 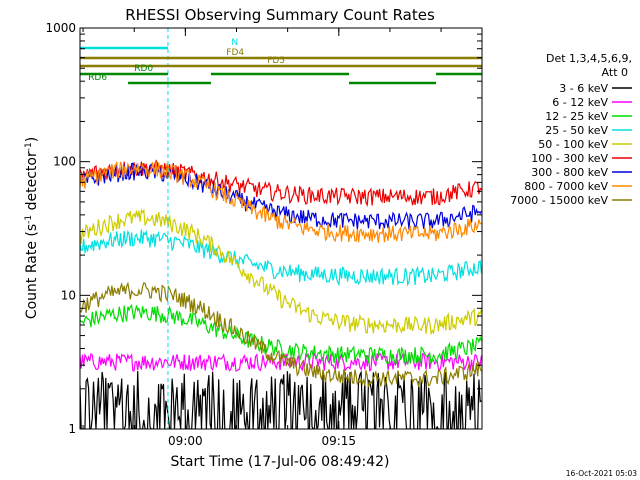 I want to click on y-axis-label: Count Rate (s-1 detector-1), so click(x=32, y=228).